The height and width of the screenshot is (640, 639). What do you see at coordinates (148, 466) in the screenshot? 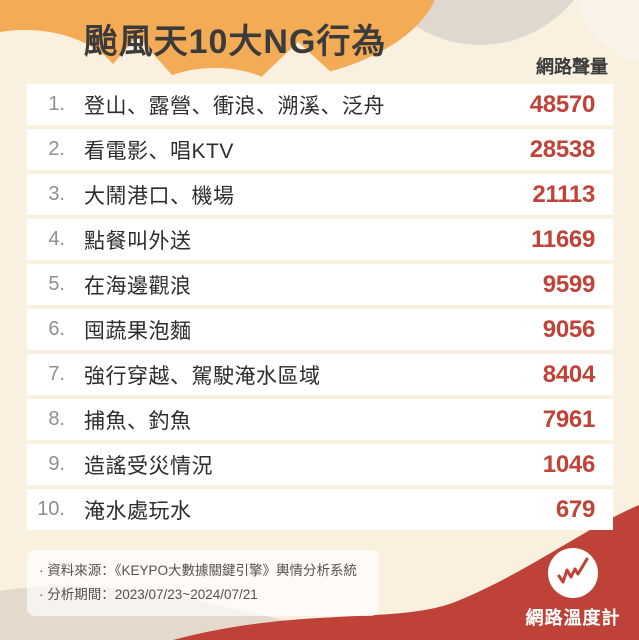
I see `behavior-label: 造謠受災情況` at bounding box center [148, 466].